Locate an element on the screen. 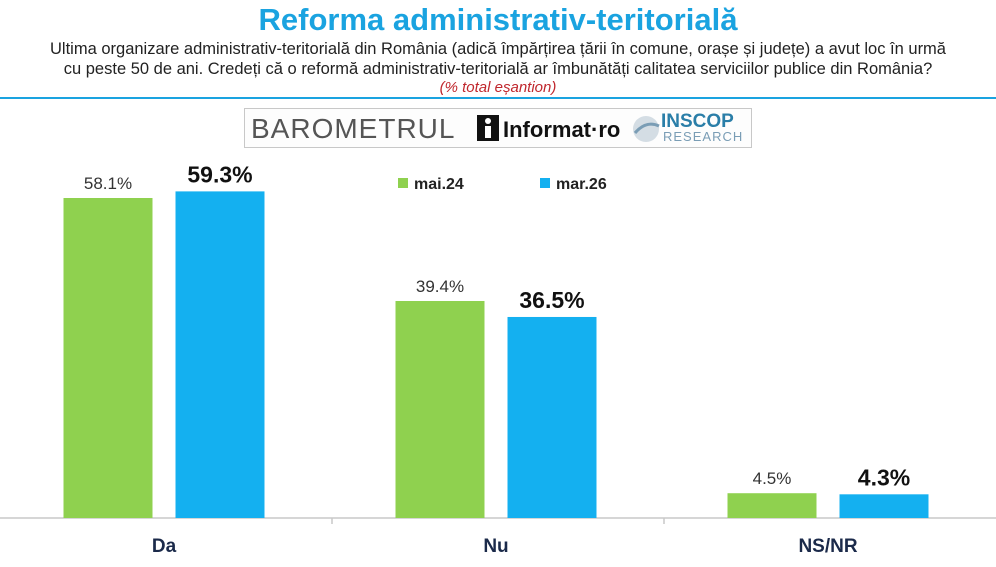  category-label: Nu is located at coordinates (495, 546).